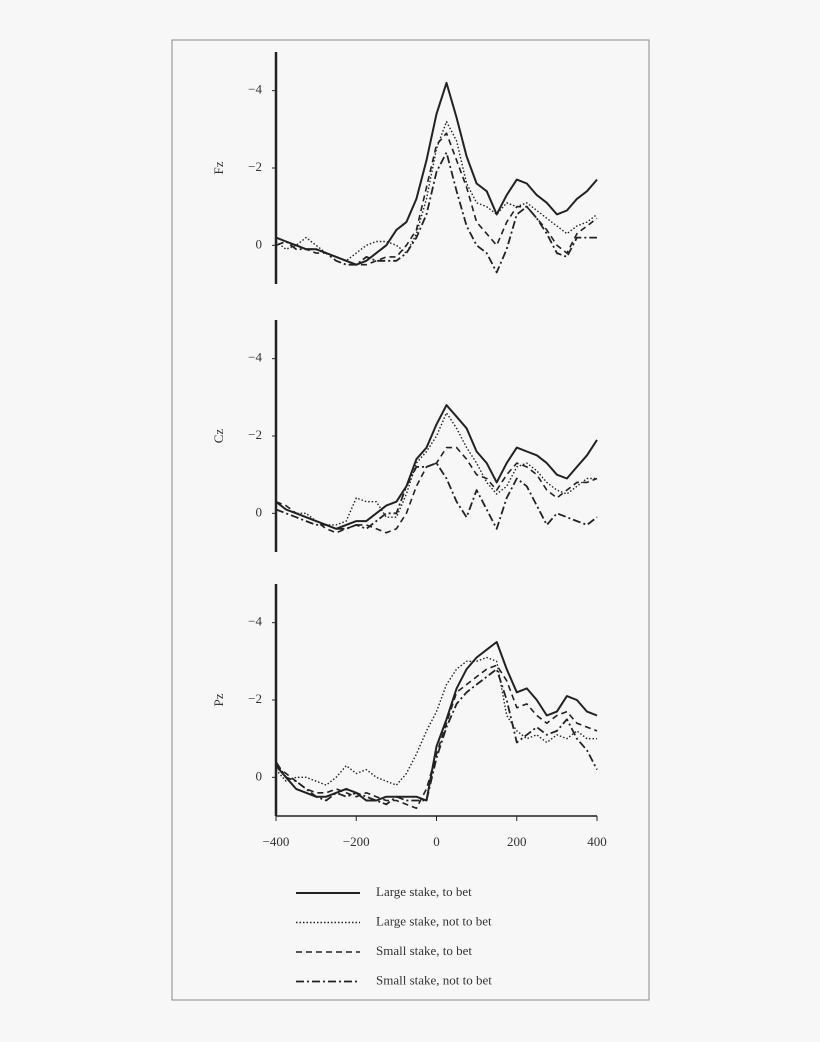  I want to click on x-tick-label: −400, so click(276, 841).